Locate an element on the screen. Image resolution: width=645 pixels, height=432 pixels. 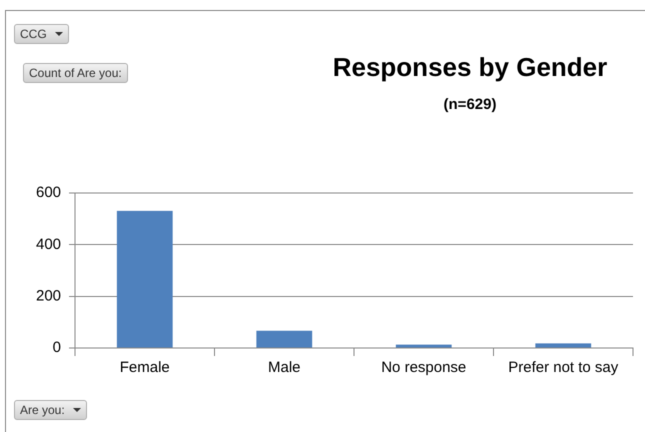
y-tick-label: 400 is located at coordinates (49, 244).